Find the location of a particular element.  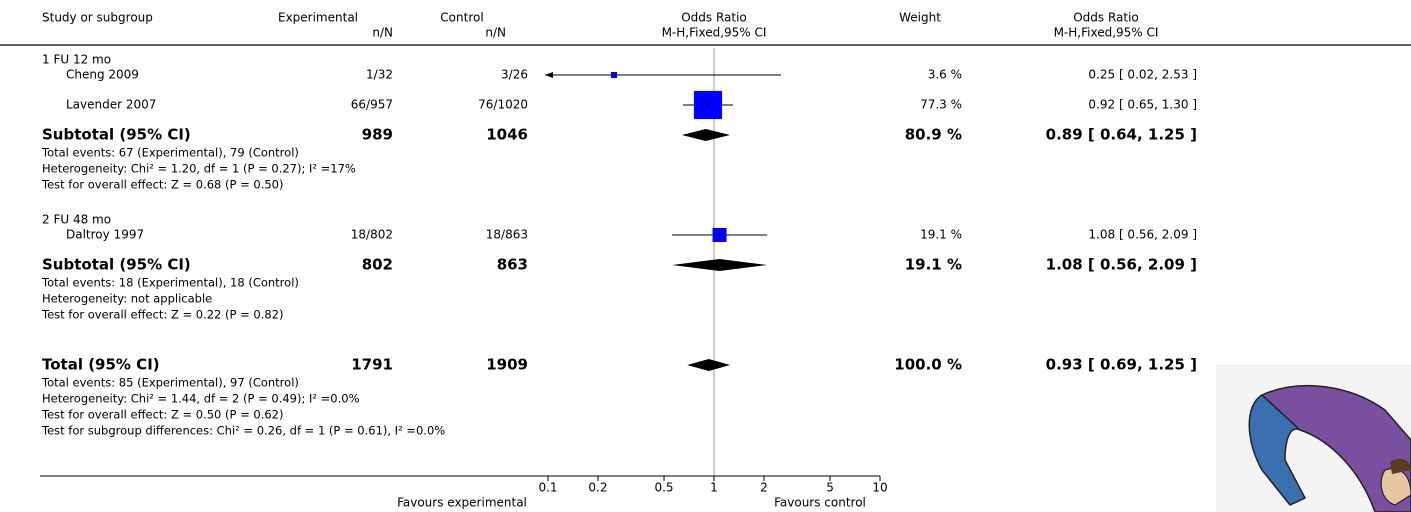

ci-arrow is located at coordinates (549, 75).